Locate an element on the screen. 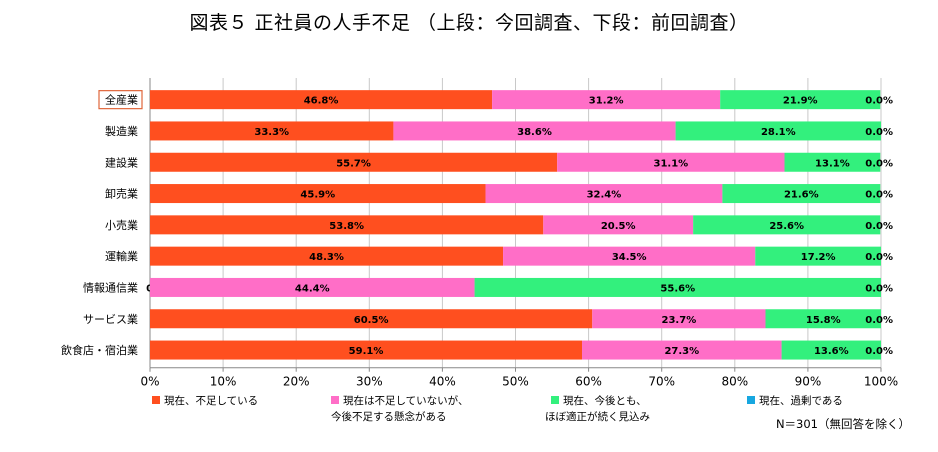 This screenshot has height=452, width=938. data-label: 17.2% is located at coordinates (818, 257).